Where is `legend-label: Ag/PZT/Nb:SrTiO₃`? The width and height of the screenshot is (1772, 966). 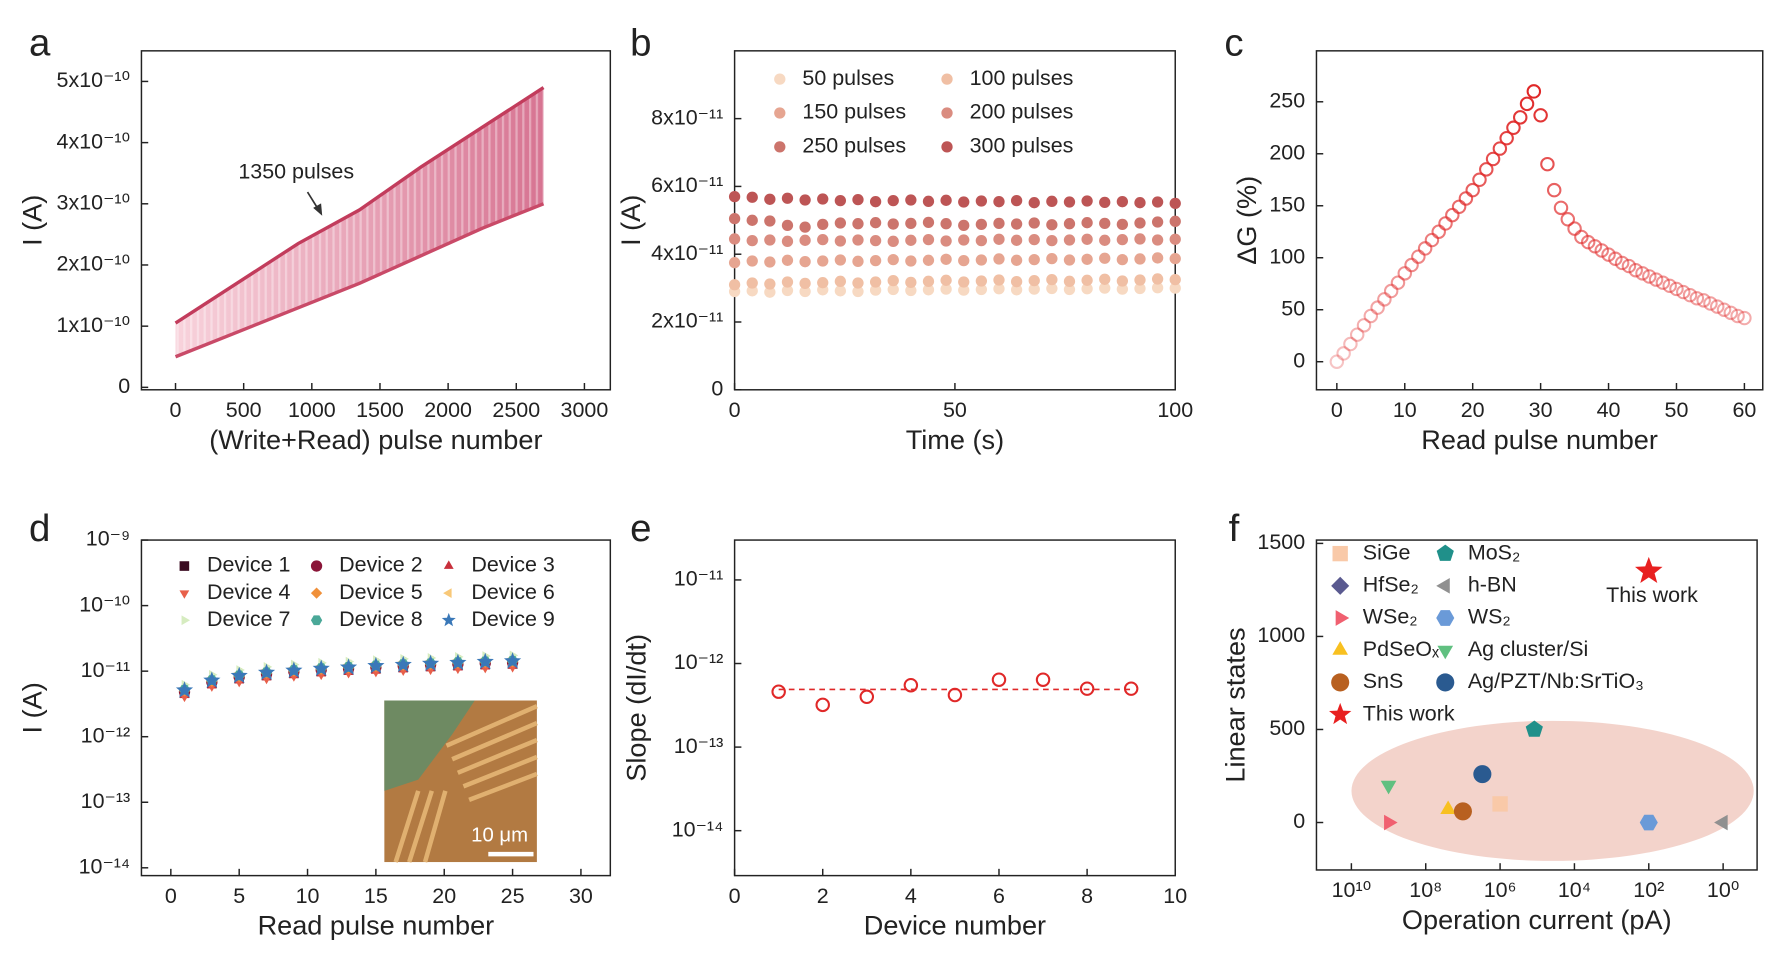
legend-label: Ag/PZT/Nb:SrTiO₃ is located at coordinates (1556, 681).